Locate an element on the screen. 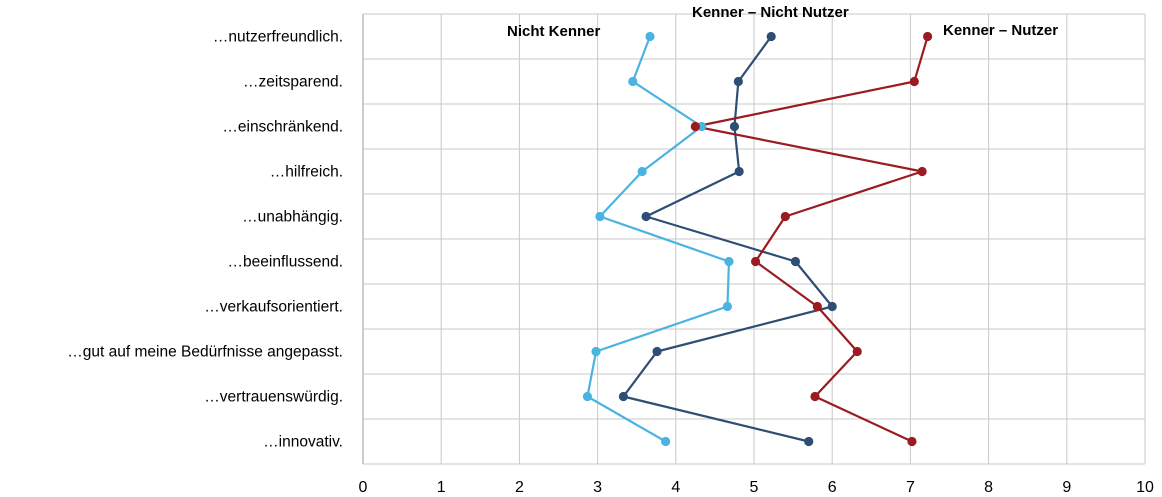  x-tick-label: 7 is located at coordinates (910, 487).